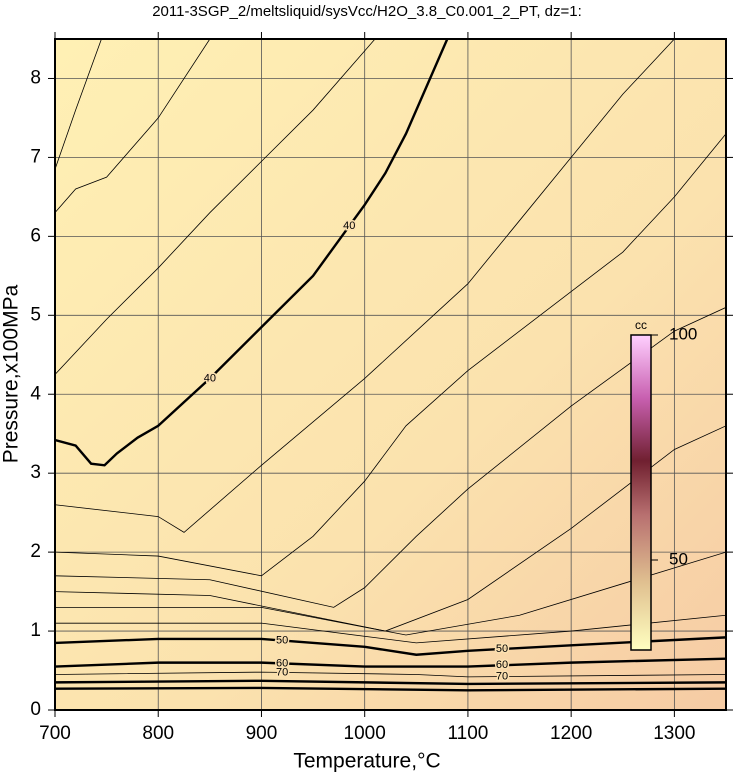  Describe the element at coordinates (35, 77) in the screenshot. I see `y-tick-label: 8` at that location.